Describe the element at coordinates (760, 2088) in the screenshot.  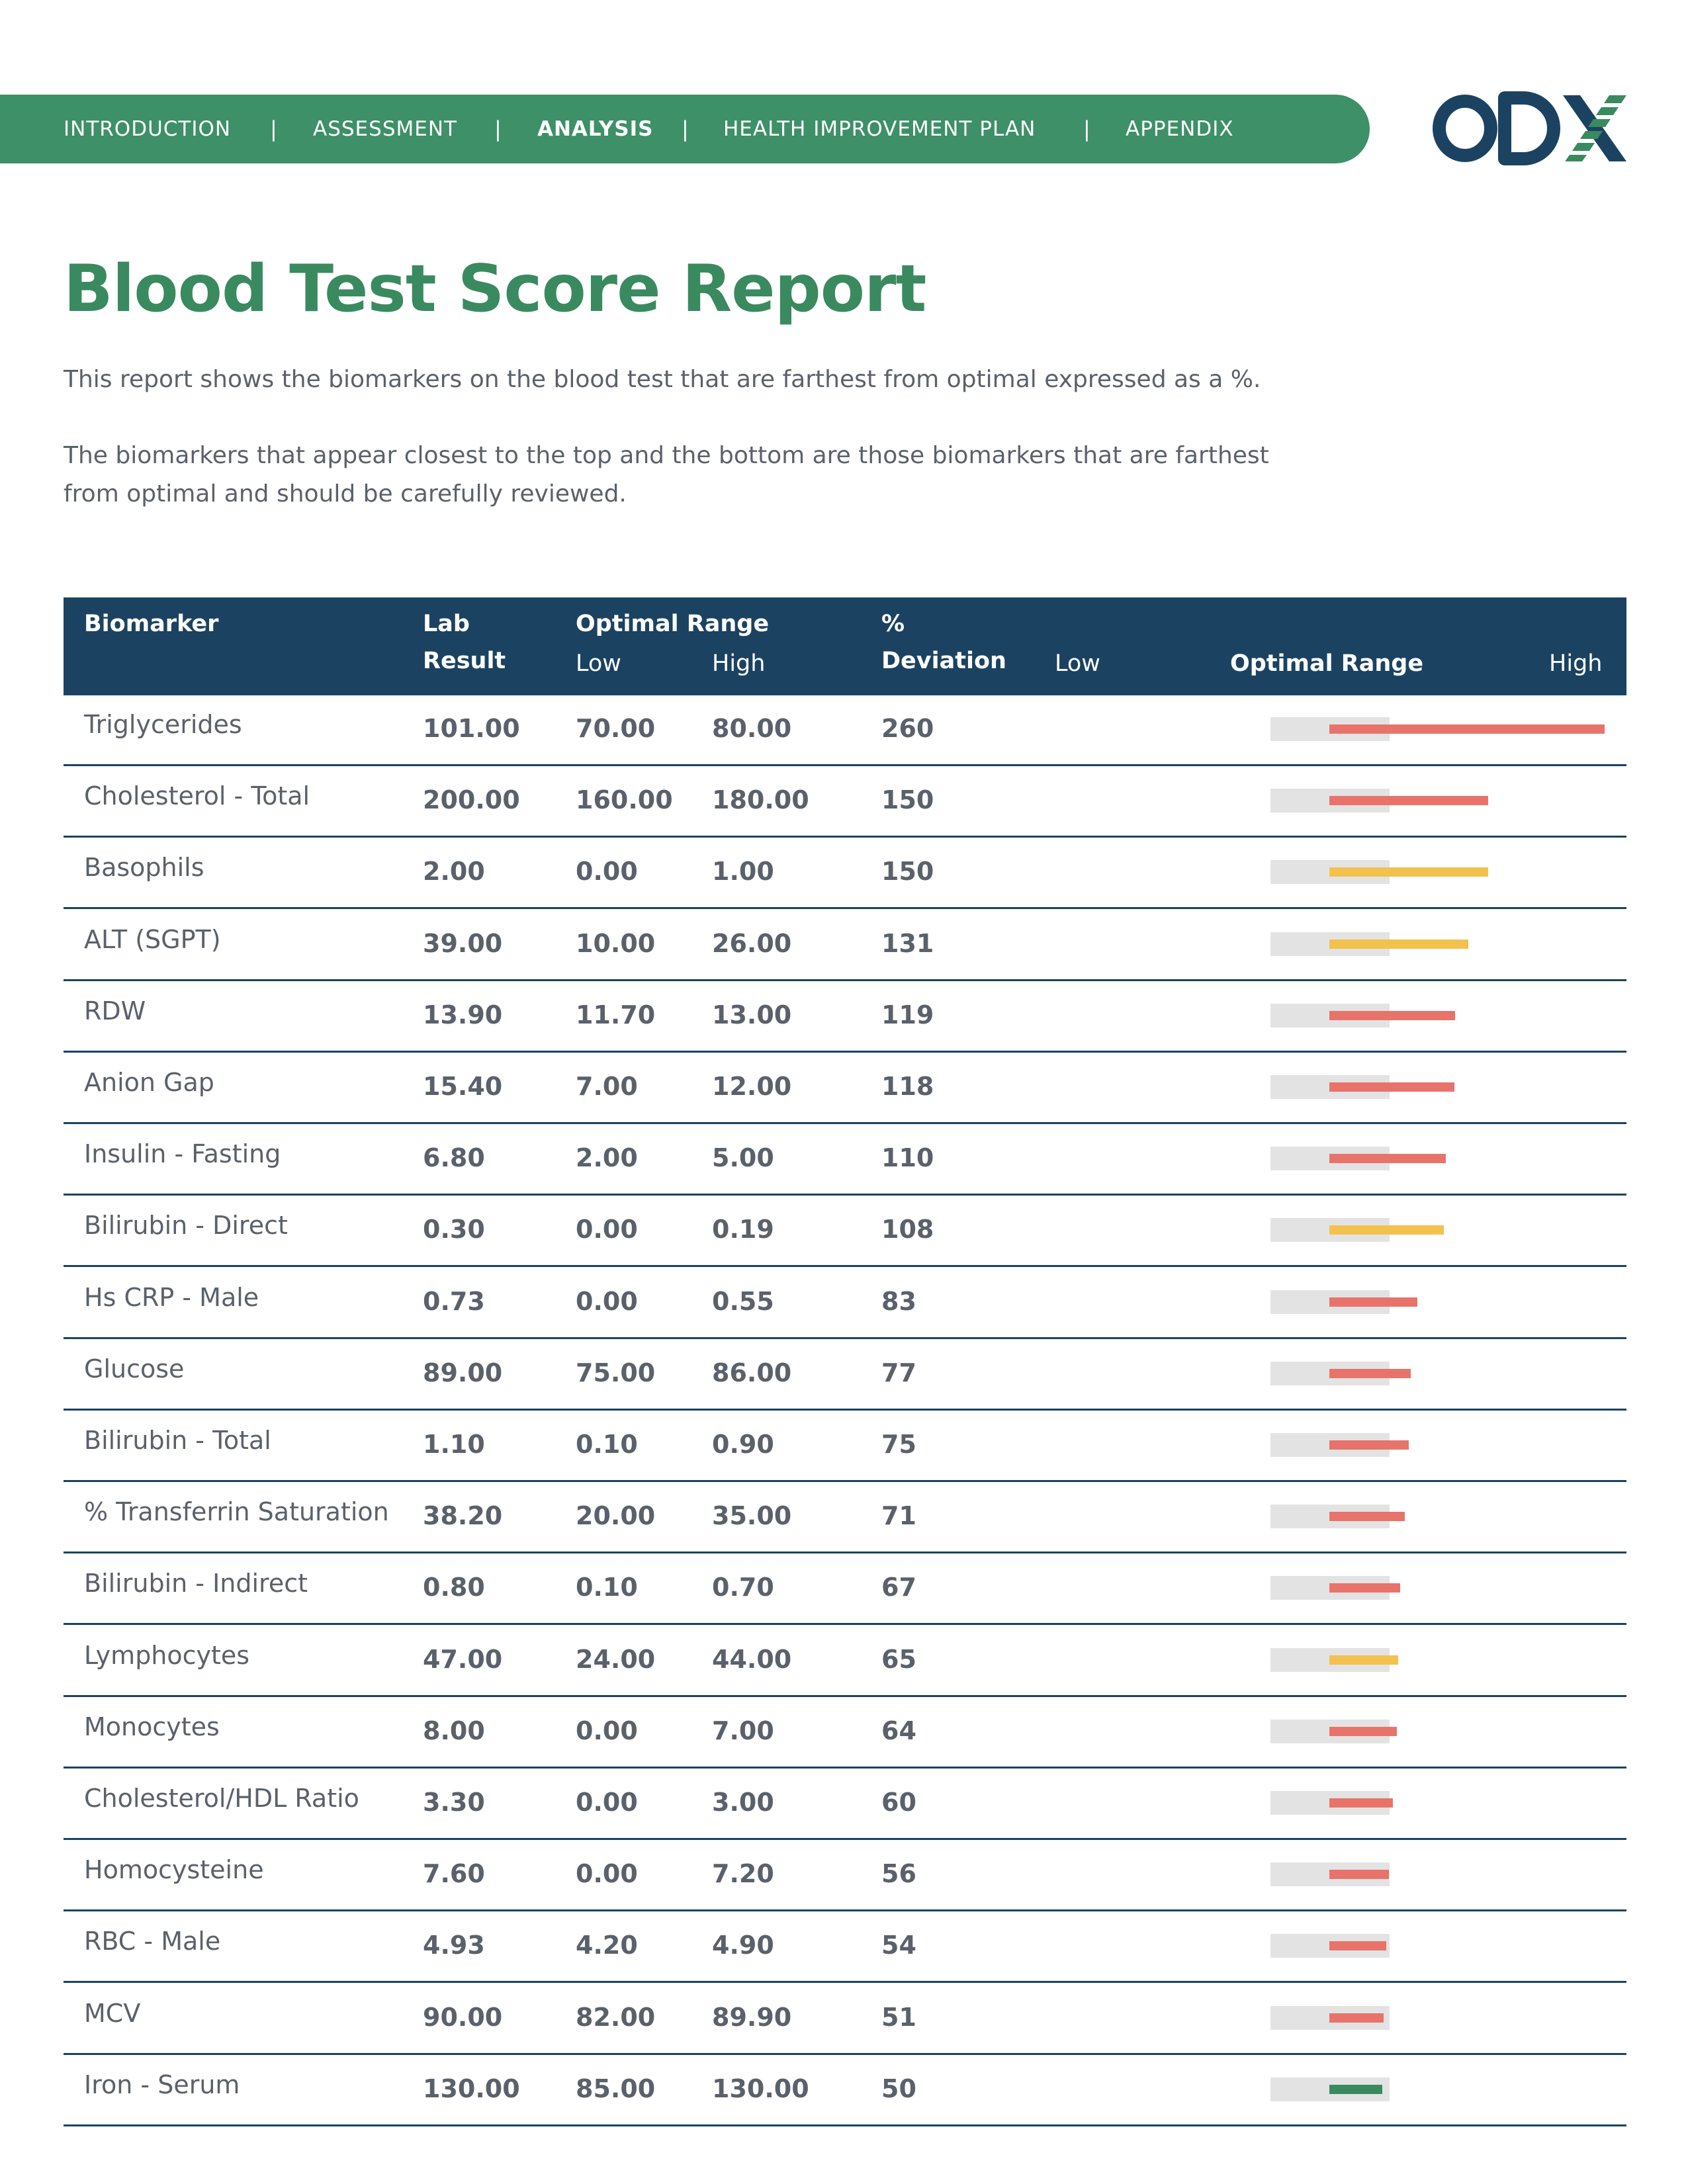
I see `optimal-high: 130.00` at that location.